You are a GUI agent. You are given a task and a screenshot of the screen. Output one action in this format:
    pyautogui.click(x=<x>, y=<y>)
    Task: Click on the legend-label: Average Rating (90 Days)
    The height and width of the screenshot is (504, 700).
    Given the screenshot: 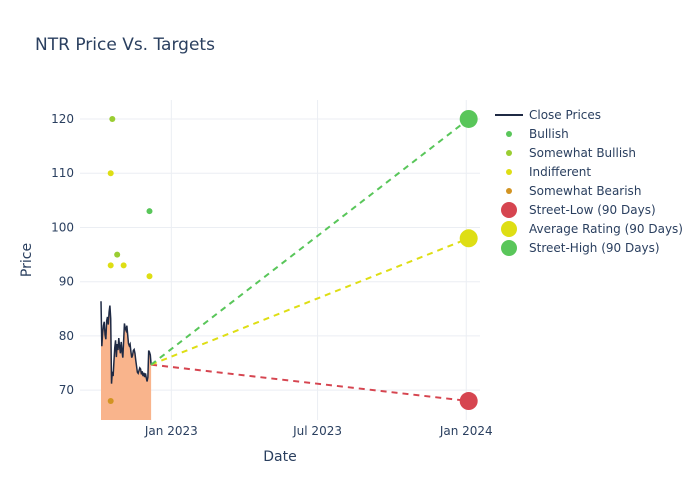 What is the action you would take?
    pyautogui.click(x=606, y=229)
    